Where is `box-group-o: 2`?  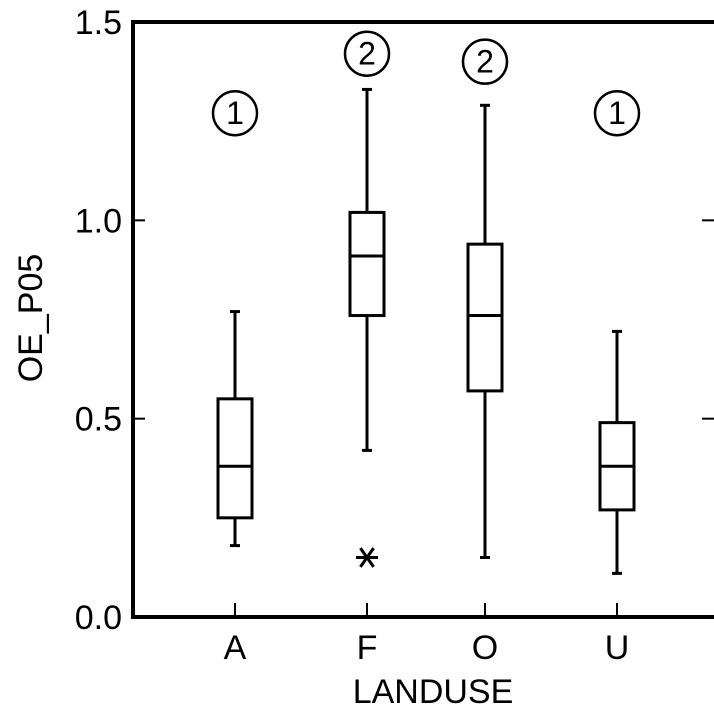
box-group-o: 2 is located at coordinates (485, 298).